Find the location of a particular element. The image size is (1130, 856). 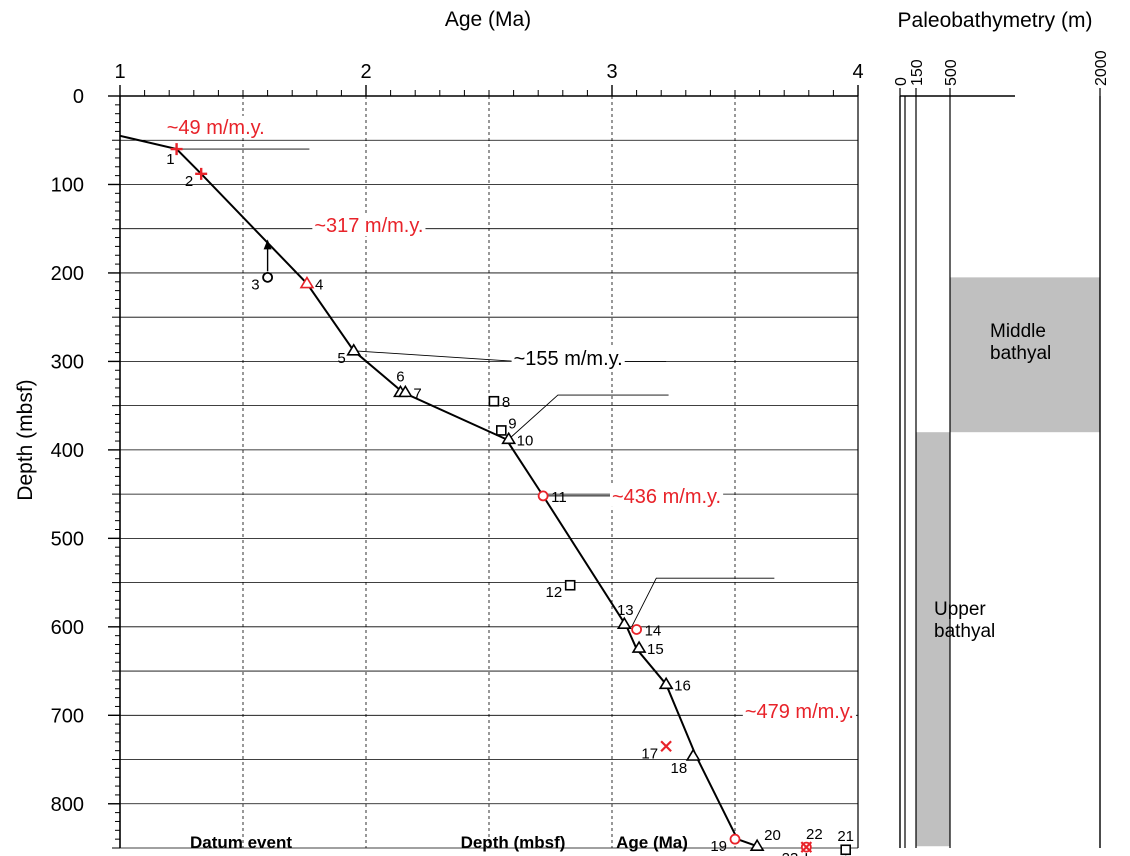

datum-label-13: 13 is located at coordinates (625, 610).